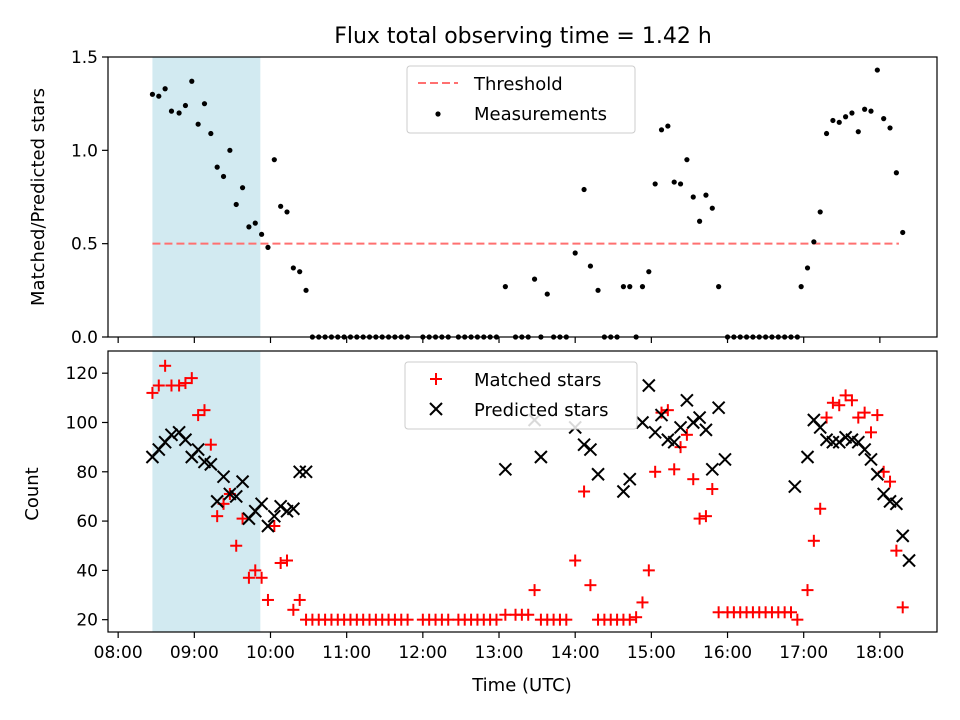  I want to click on y-tick-label: 60, so click(87, 522).